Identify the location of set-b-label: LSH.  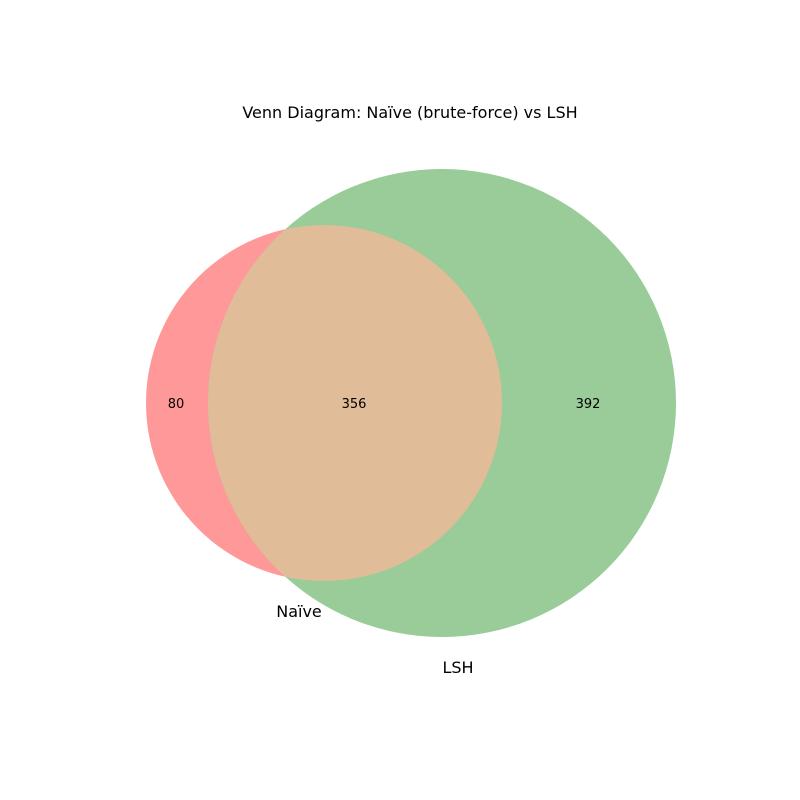
(457, 667).